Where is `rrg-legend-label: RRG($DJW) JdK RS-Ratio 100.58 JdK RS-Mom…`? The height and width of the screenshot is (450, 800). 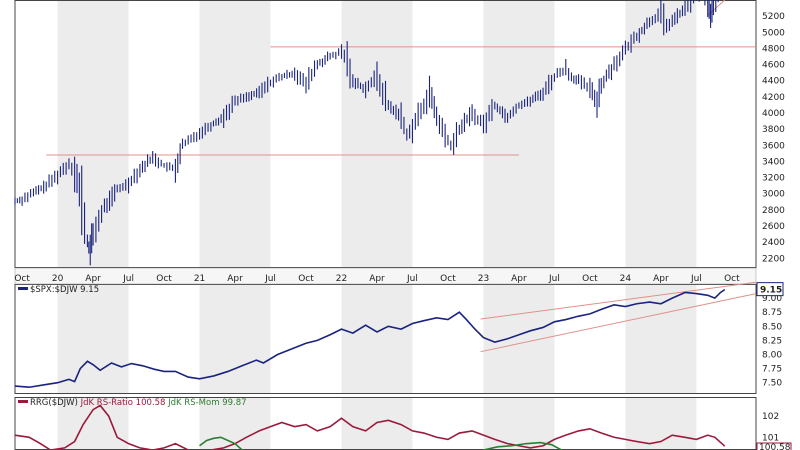
rrg-legend-label: RRG($DJW) JdK RS-Ratio 100.58 JdK RS-Mom… is located at coordinates (138, 403).